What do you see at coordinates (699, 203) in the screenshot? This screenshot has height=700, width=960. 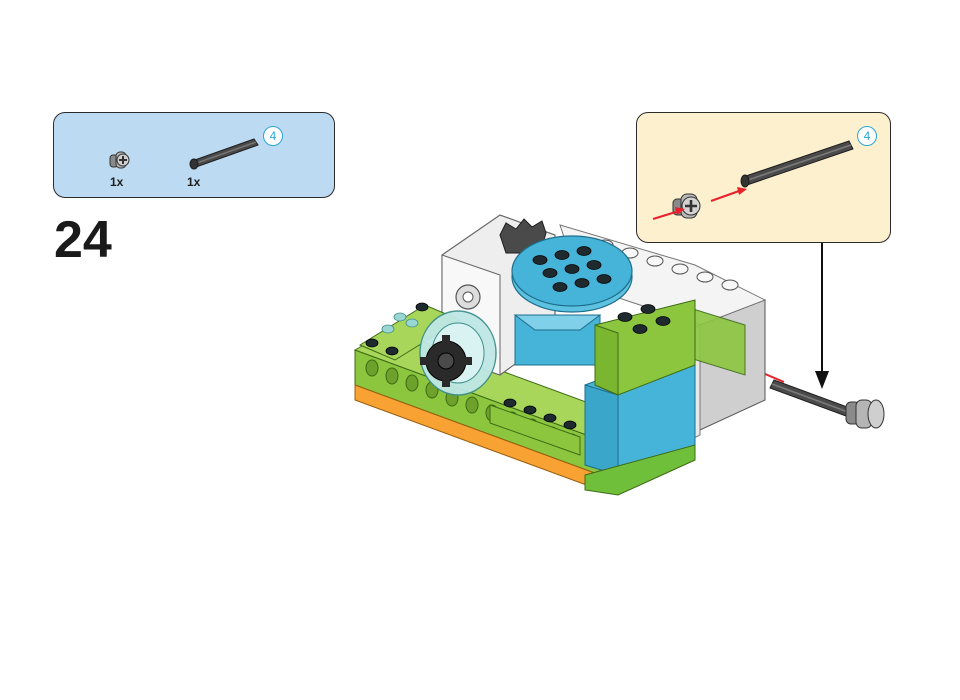 I see `red-arrow-icon` at bounding box center [699, 203].